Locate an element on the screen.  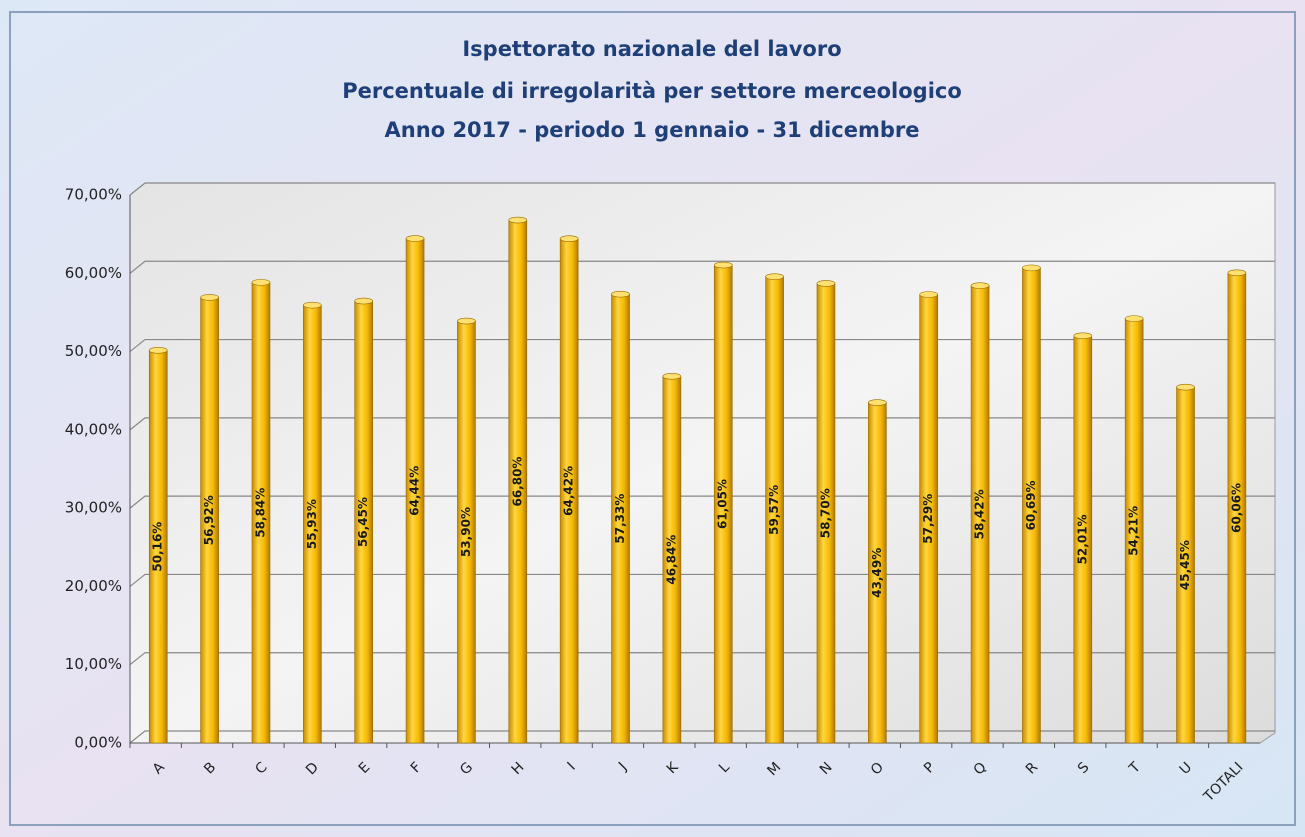
value-label: 53,90% is located at coordinates (466, 532).